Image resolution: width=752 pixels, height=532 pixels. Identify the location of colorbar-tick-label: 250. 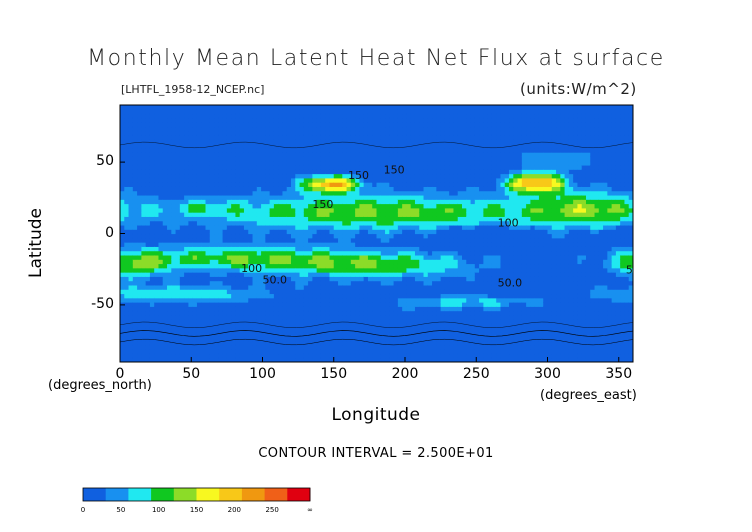
(272, 510).